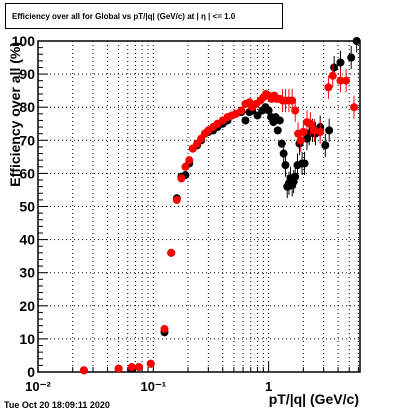  Describe the element at coordinates (27, 173) in the screenshot. I see `y-tick-label: 60` at that location.